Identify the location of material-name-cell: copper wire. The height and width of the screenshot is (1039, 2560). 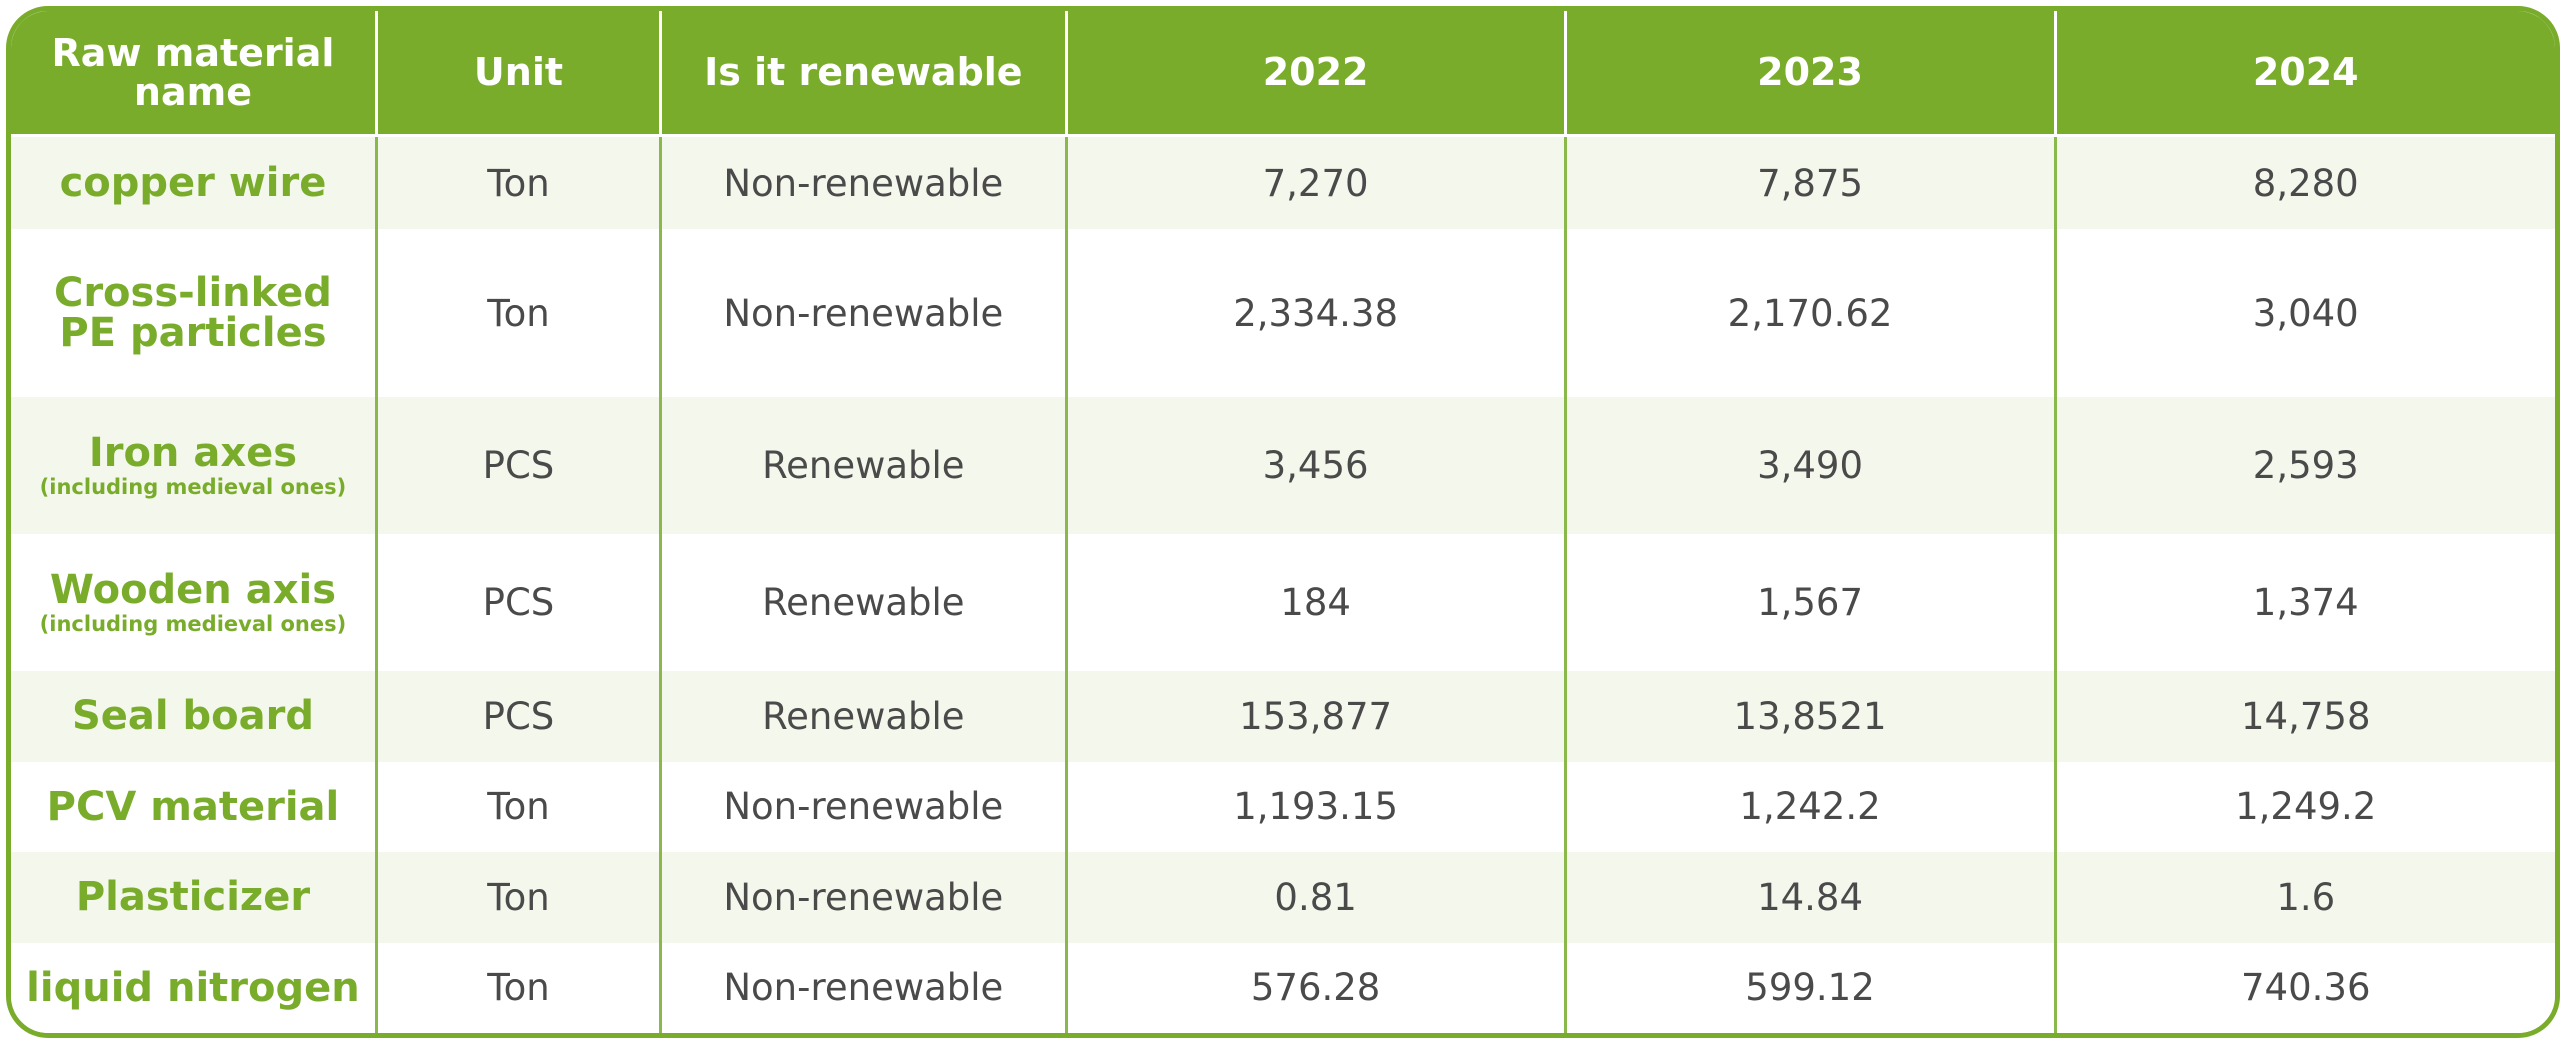
(194, 182).